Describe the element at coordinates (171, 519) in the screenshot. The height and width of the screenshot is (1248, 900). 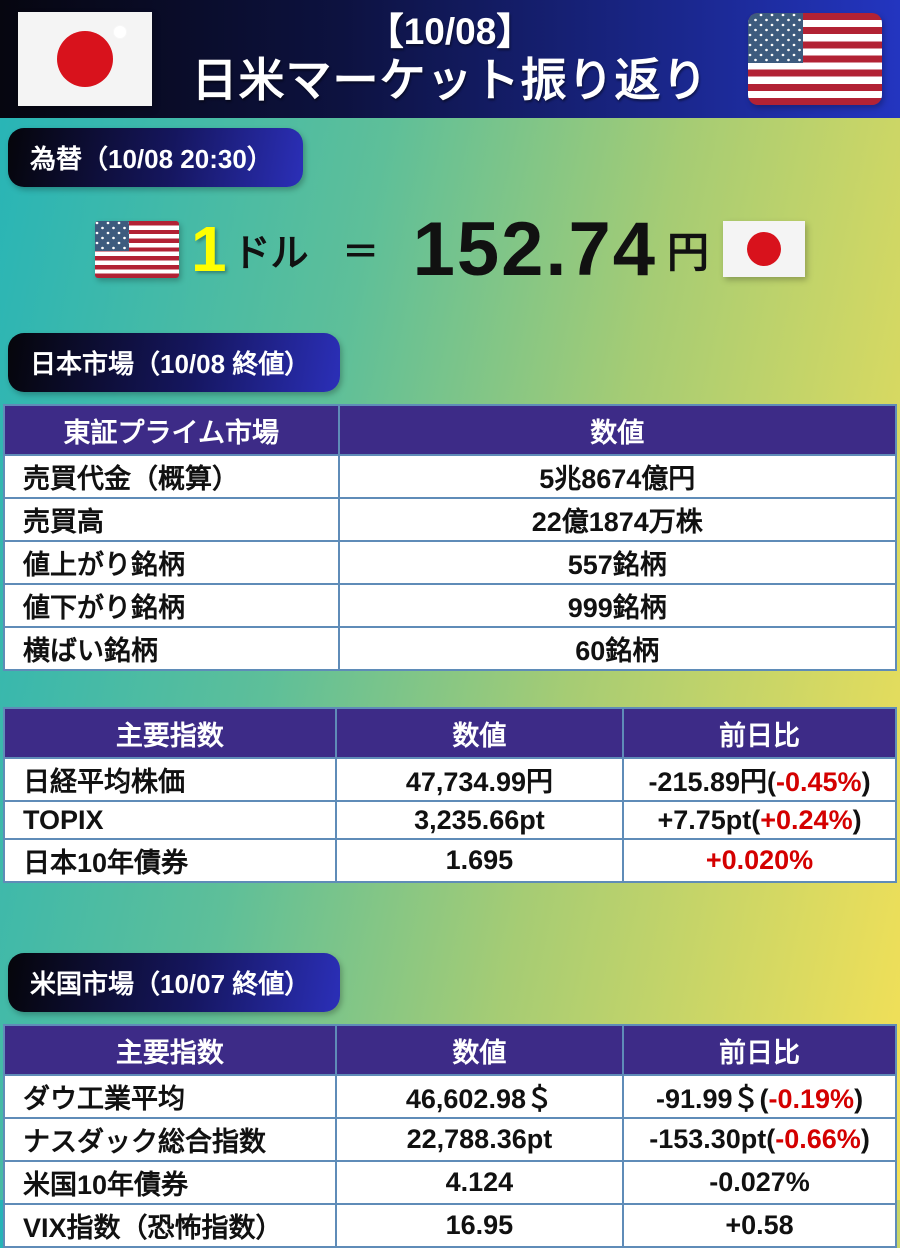
I see `row-label: 売買高` at that location.